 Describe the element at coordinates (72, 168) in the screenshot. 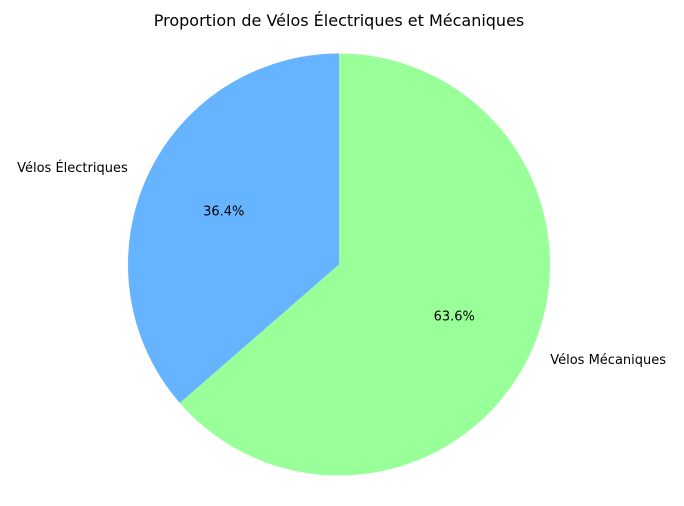

I see `slice-label-1: Vélos Électriques` at that location.